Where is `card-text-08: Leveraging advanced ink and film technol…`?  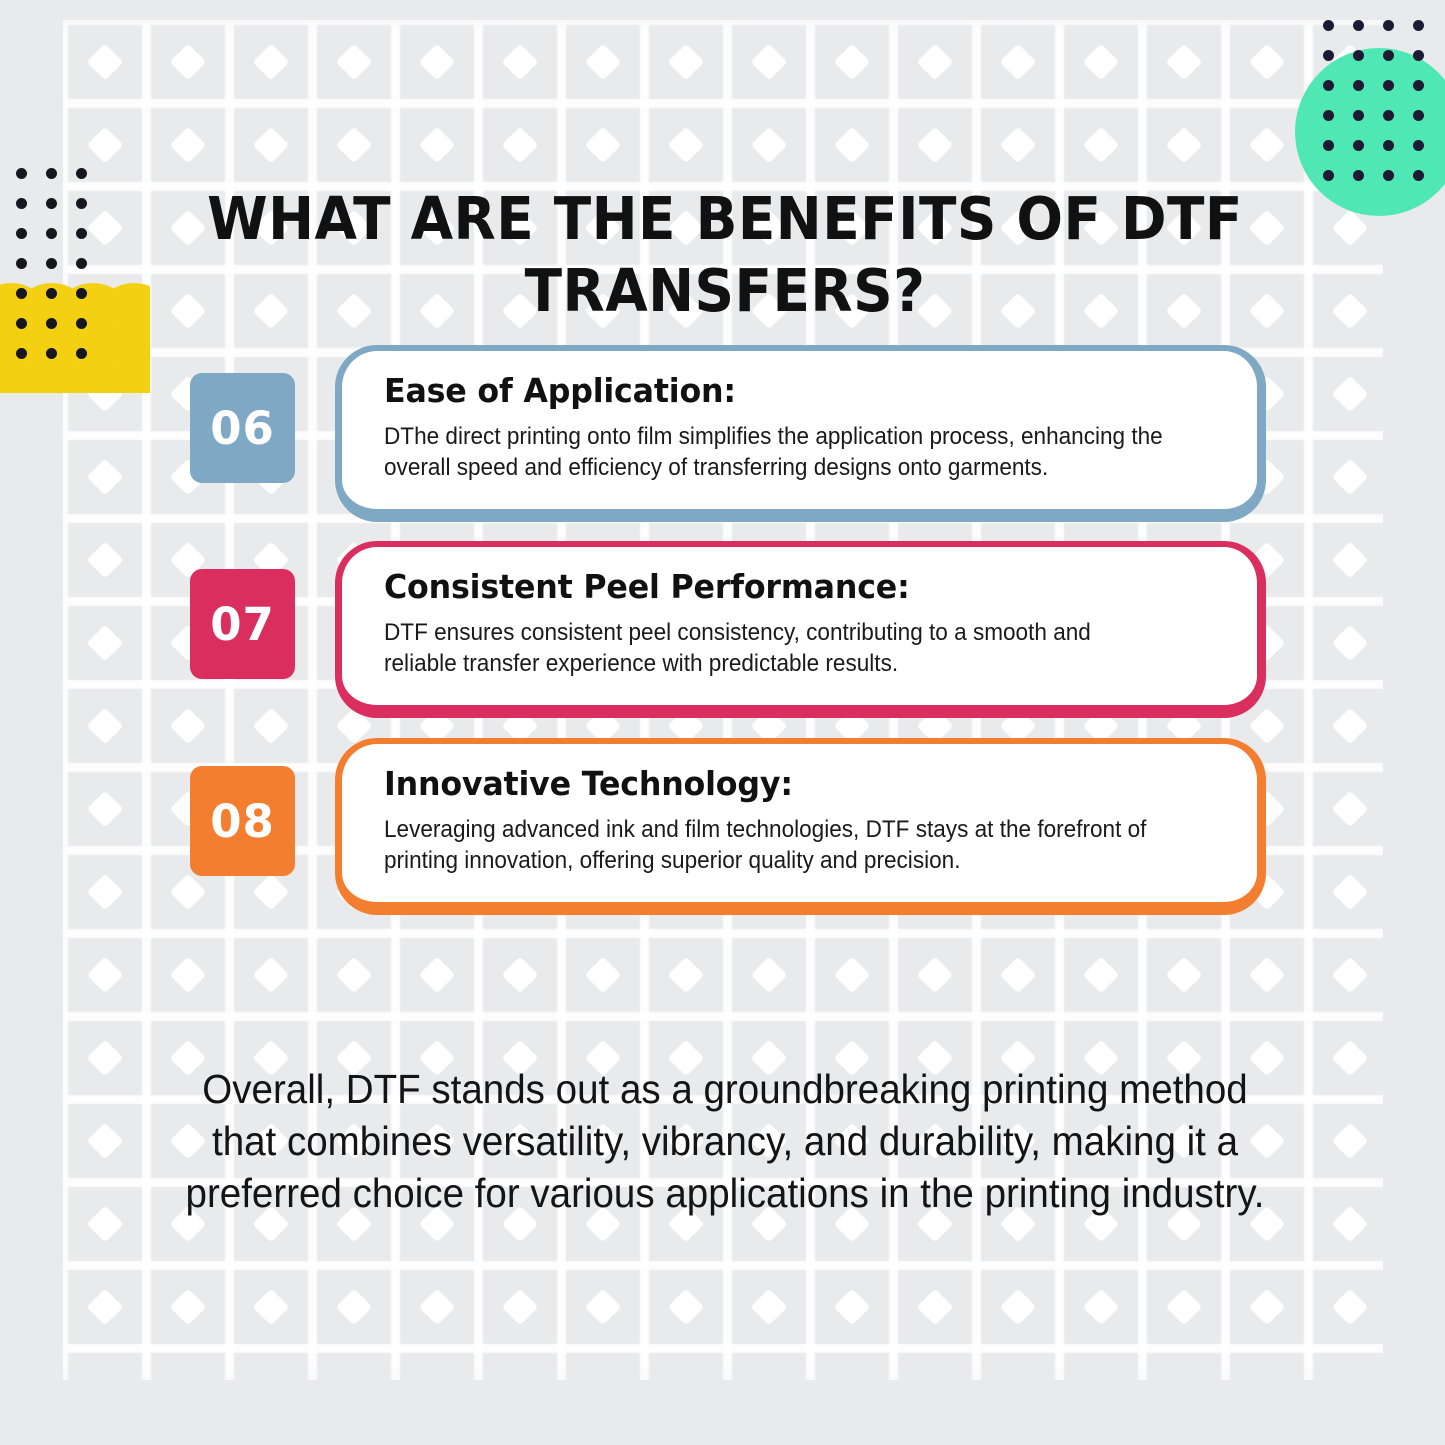 card-text-08: Leveraging advanced ink and film technol… is located at coordinates (765, 845).